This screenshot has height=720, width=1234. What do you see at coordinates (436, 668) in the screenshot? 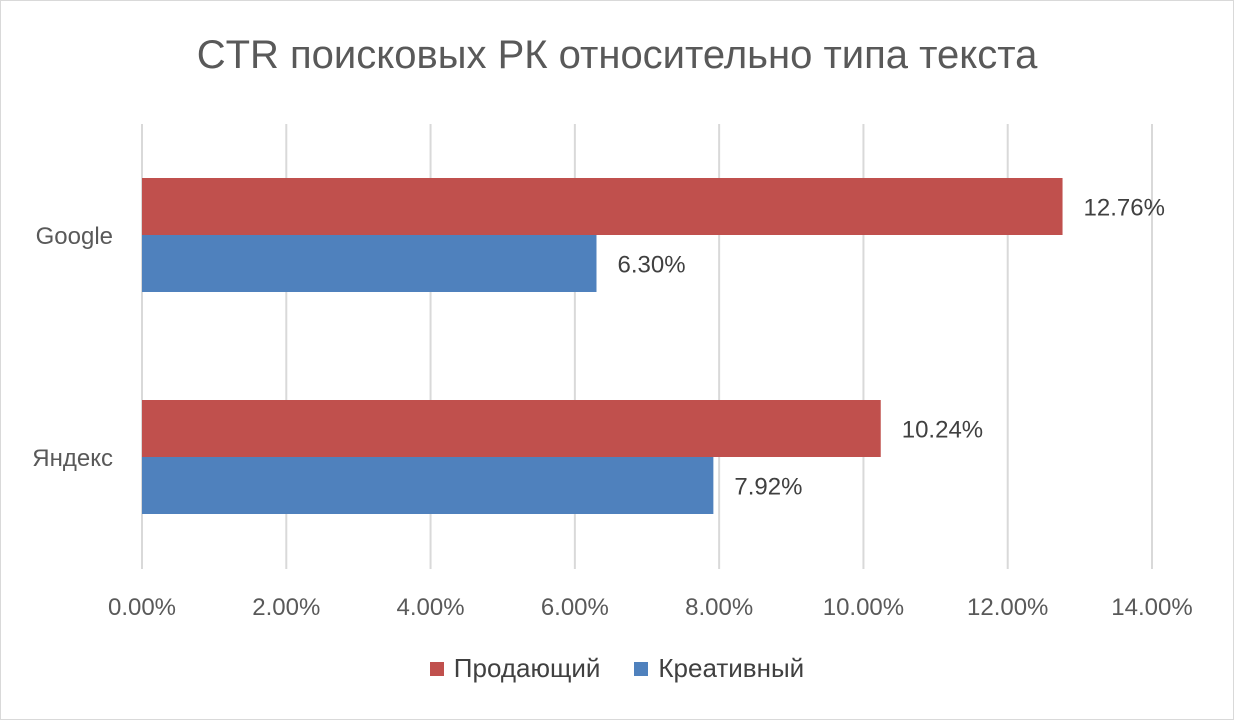
I see `legend-swatch-prodayushchiy` at bounding box center [436, 668].